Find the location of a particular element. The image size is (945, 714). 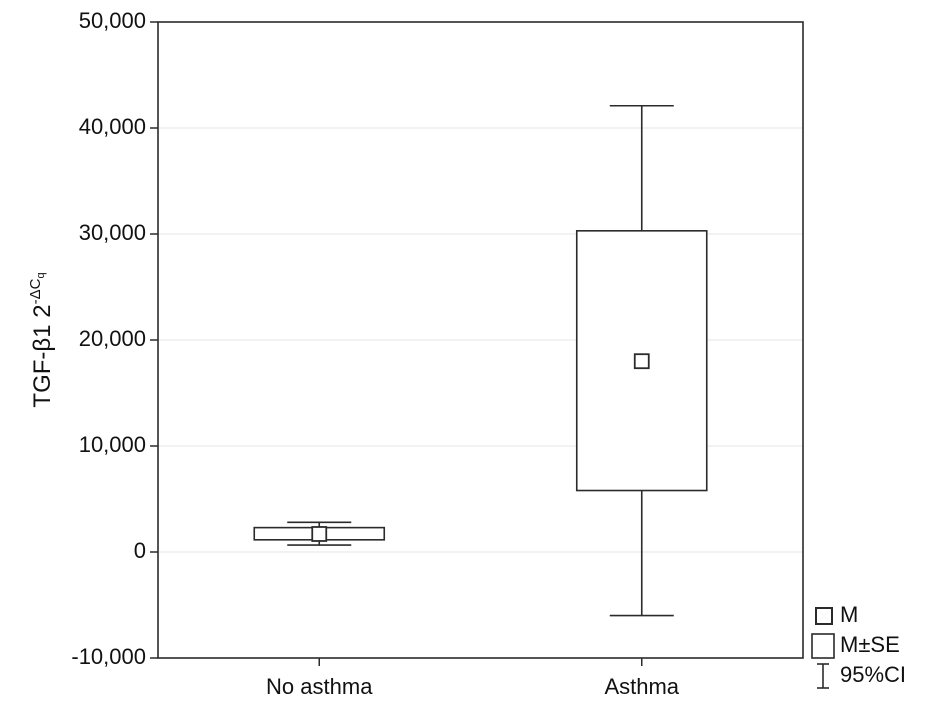

legend-item-1: M±SE is located at coordinates (855, 645).